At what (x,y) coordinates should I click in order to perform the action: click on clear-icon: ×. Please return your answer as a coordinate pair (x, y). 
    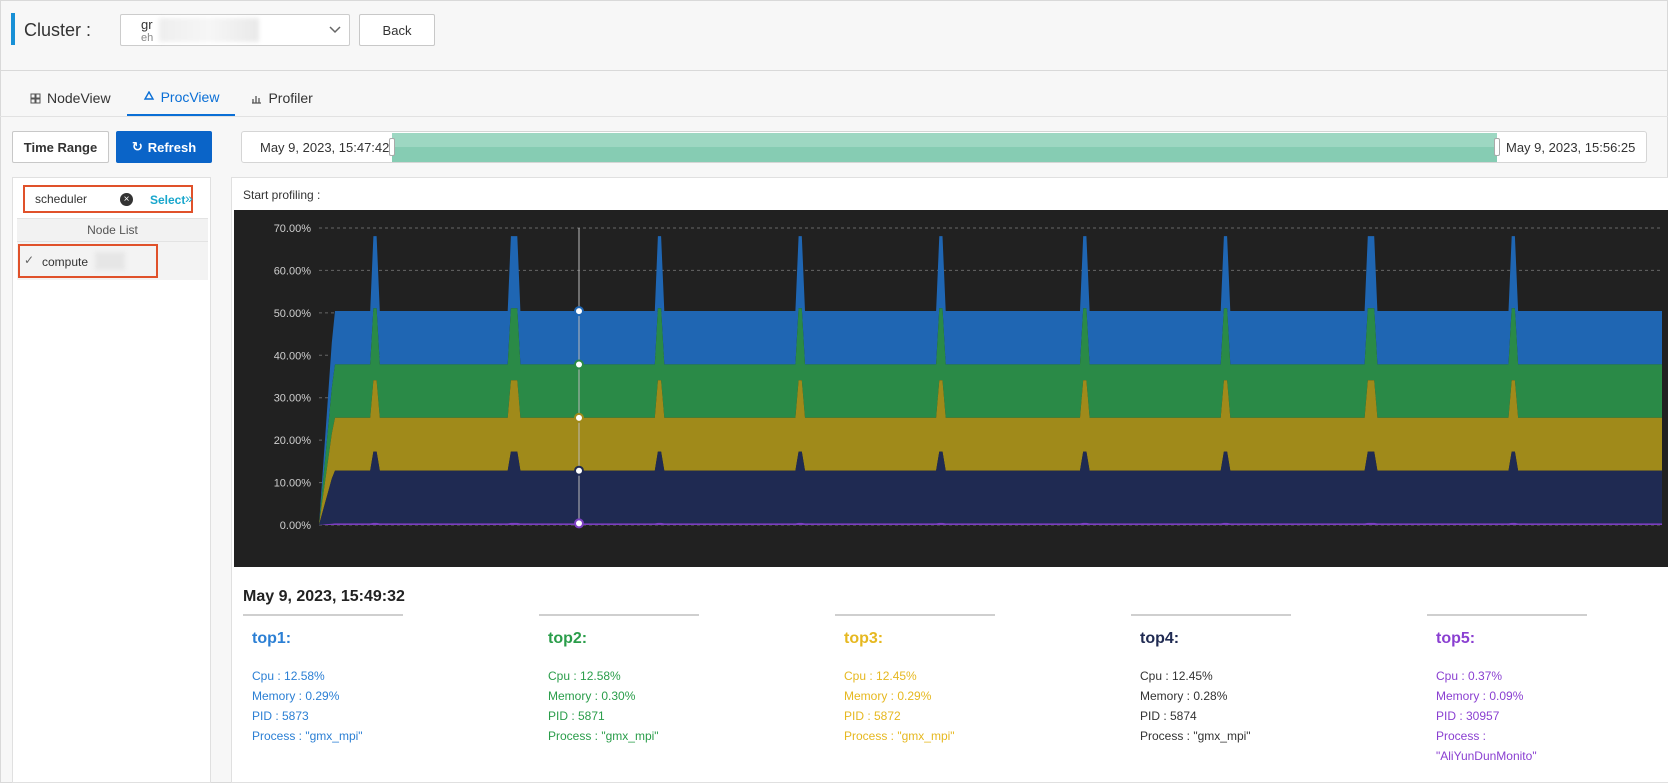
    Looking at the image, I should click on (126, 199).